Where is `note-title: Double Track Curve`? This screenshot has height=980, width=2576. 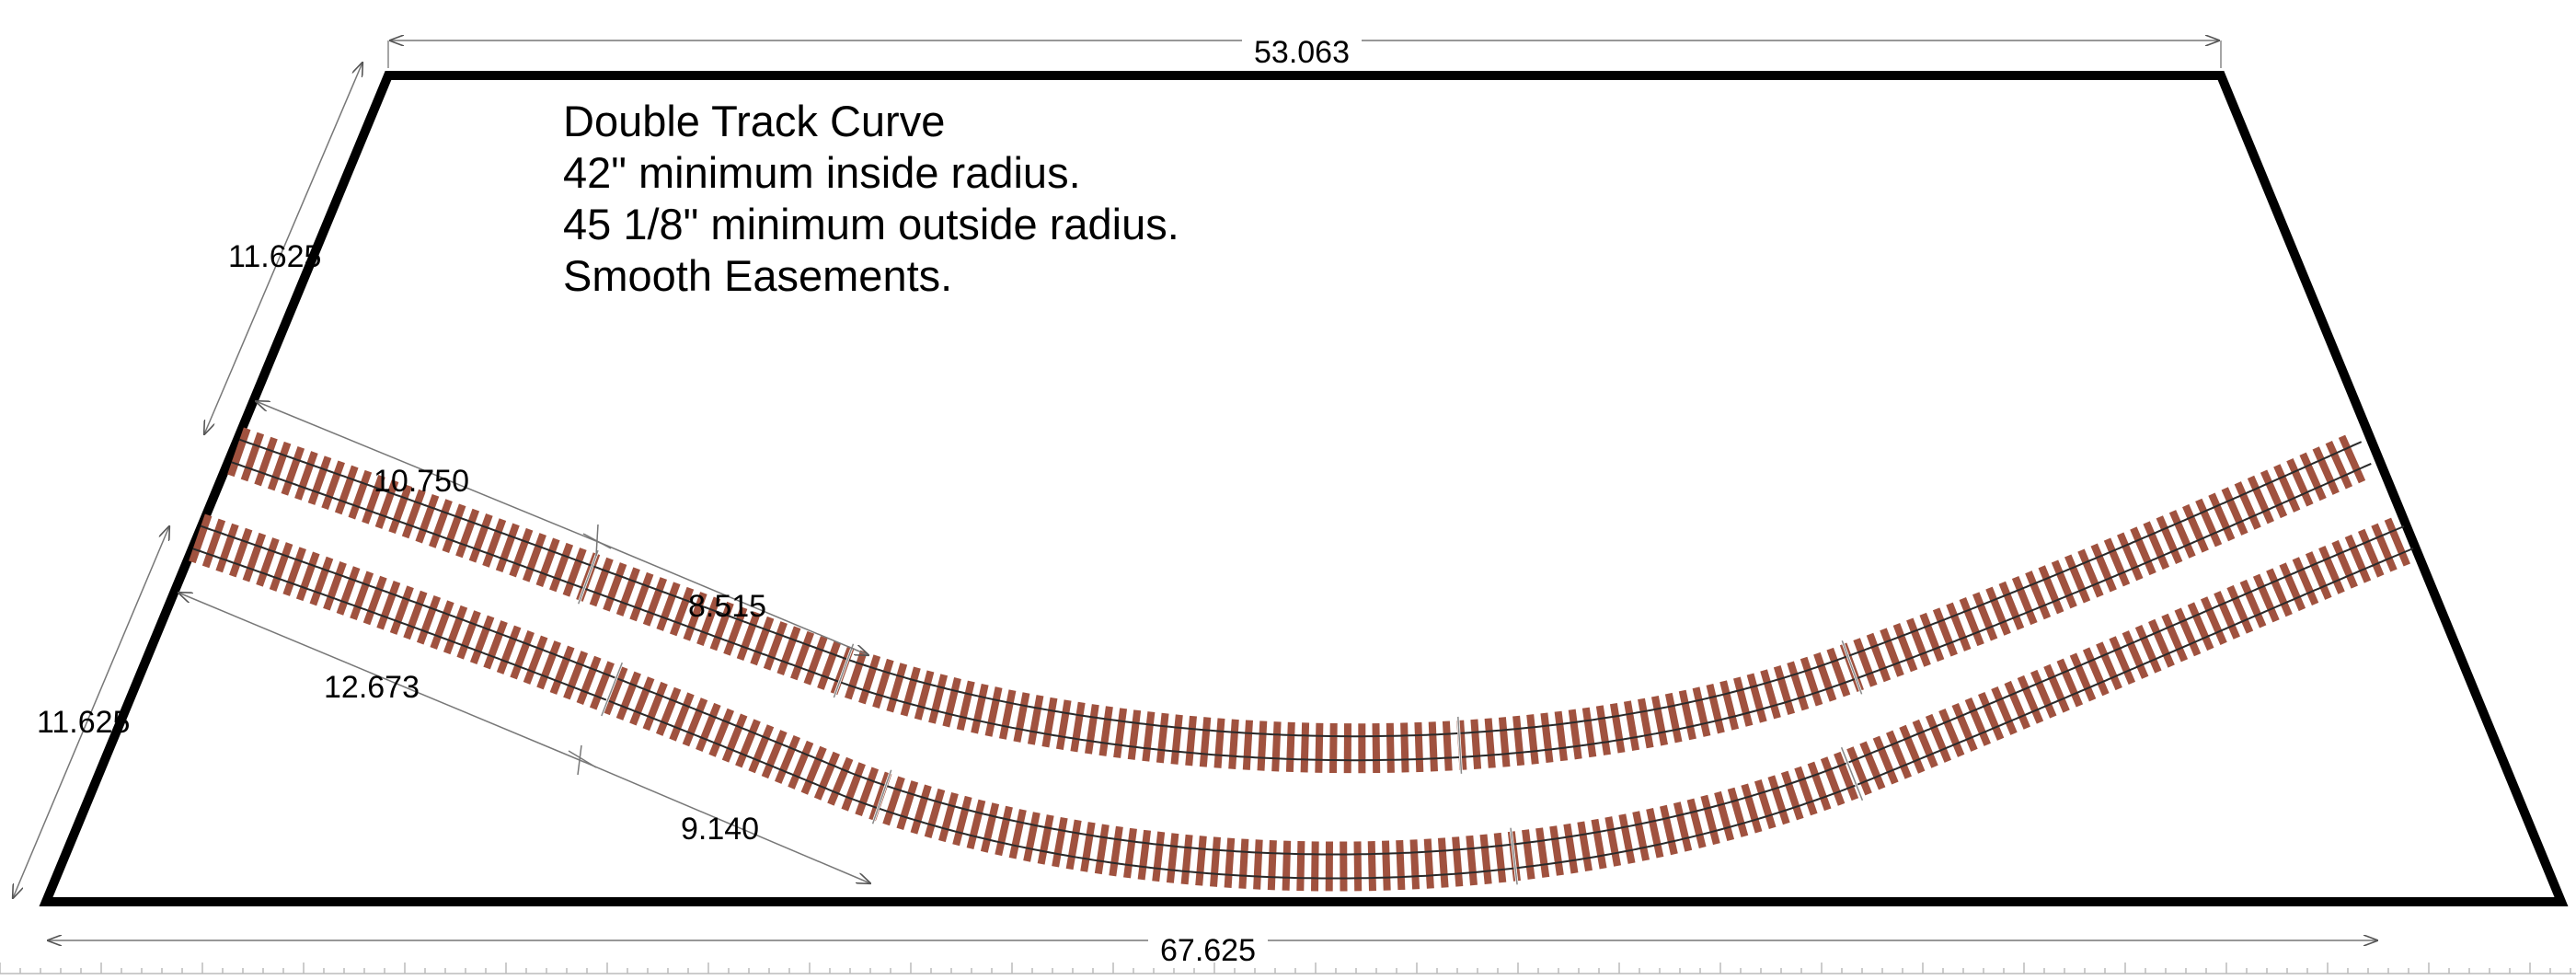
note-title: Double Track Curve is located at coordinates (754, 121).